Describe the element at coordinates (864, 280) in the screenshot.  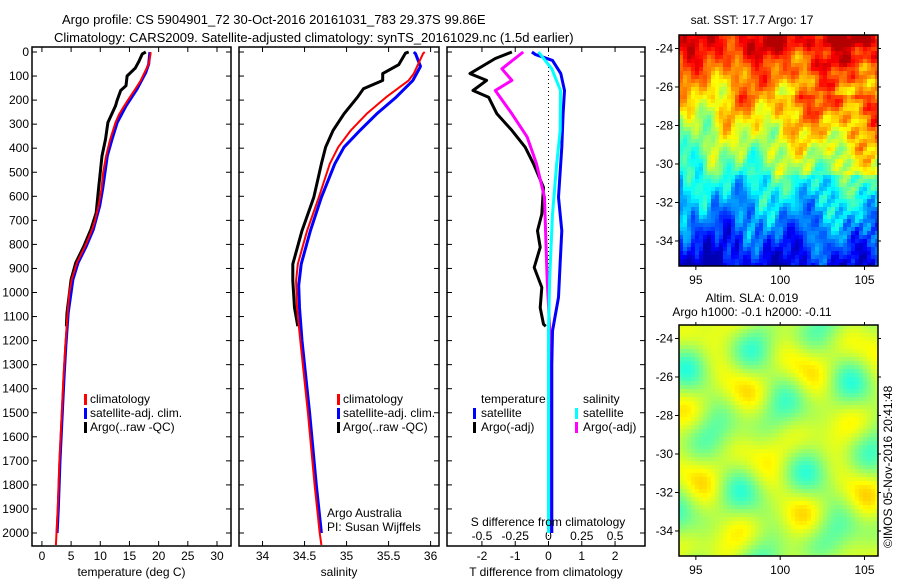
I see `x-tick-label: 105` at that location.